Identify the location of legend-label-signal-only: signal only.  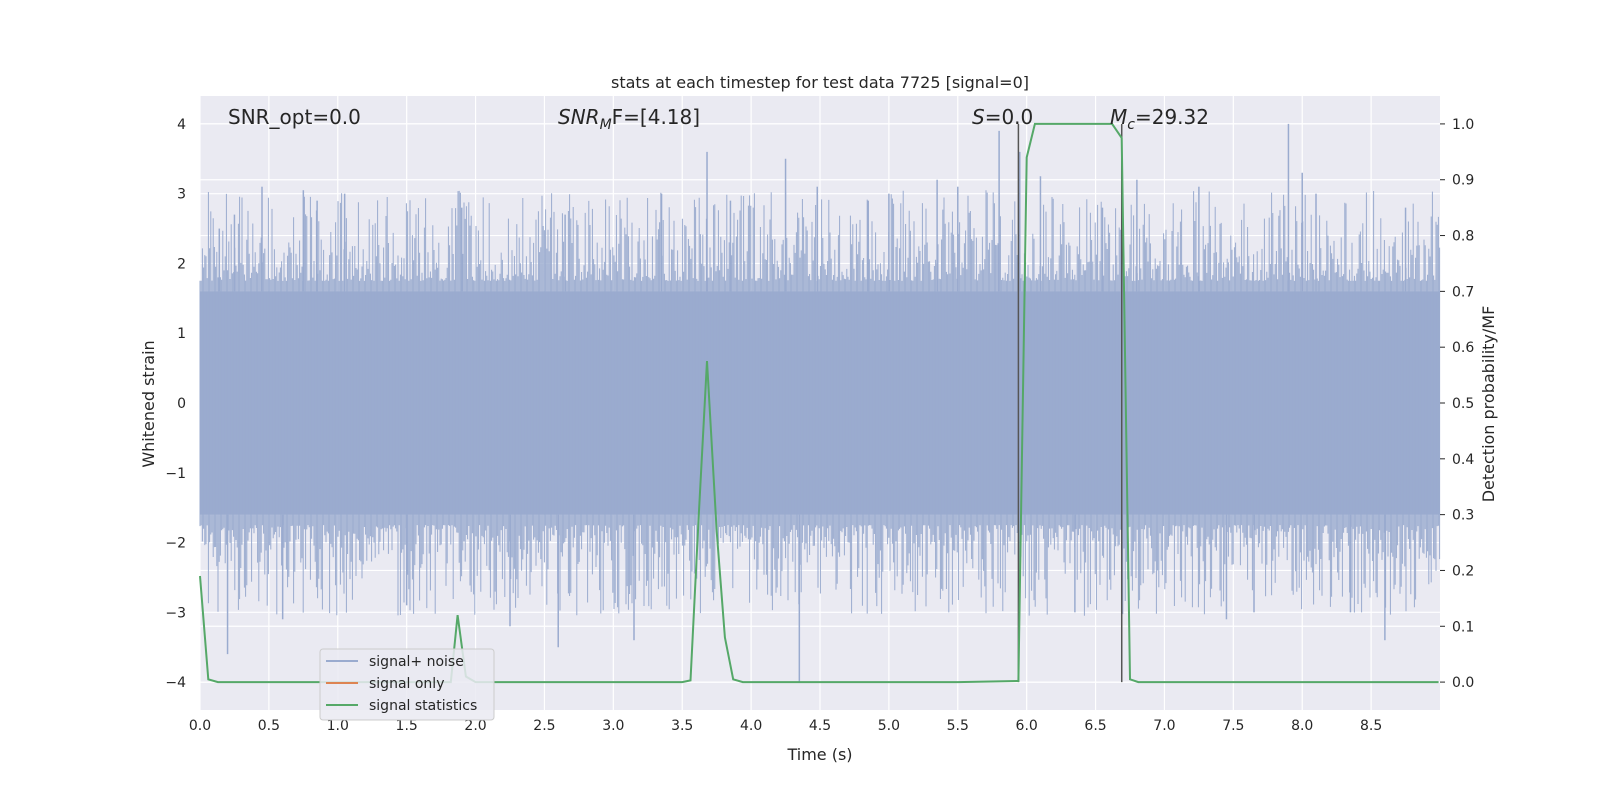
(406, 684).